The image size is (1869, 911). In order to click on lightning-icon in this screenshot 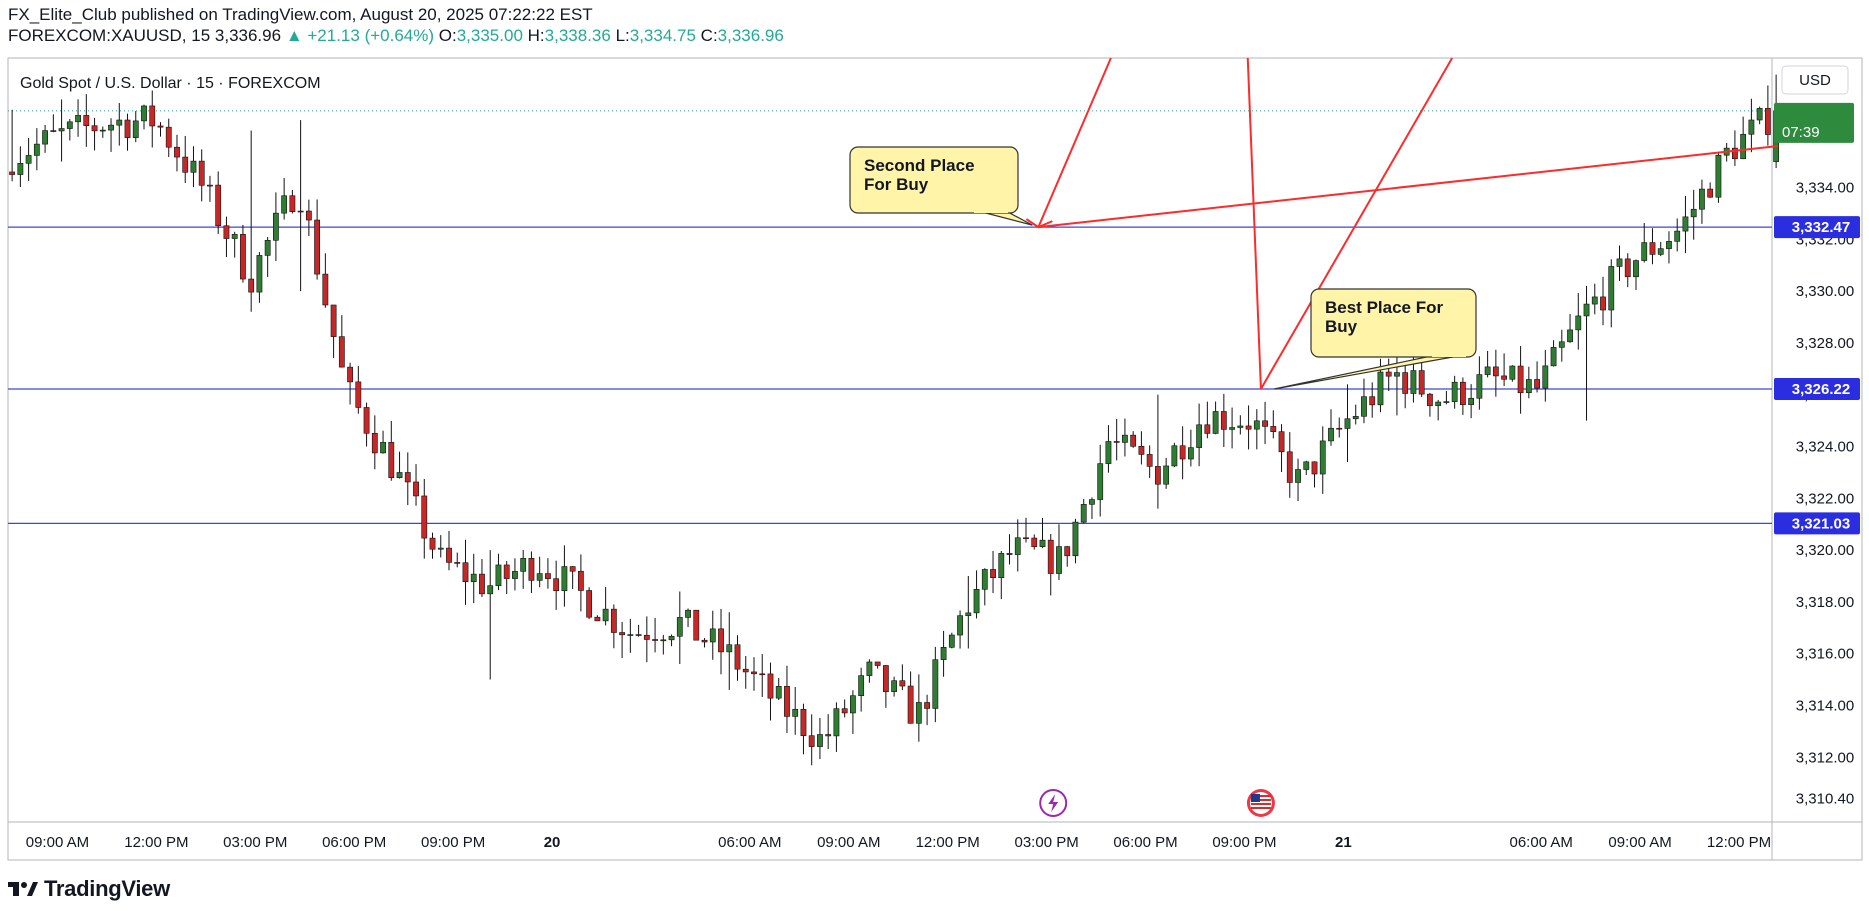, I will do `click(1053, 803)`.